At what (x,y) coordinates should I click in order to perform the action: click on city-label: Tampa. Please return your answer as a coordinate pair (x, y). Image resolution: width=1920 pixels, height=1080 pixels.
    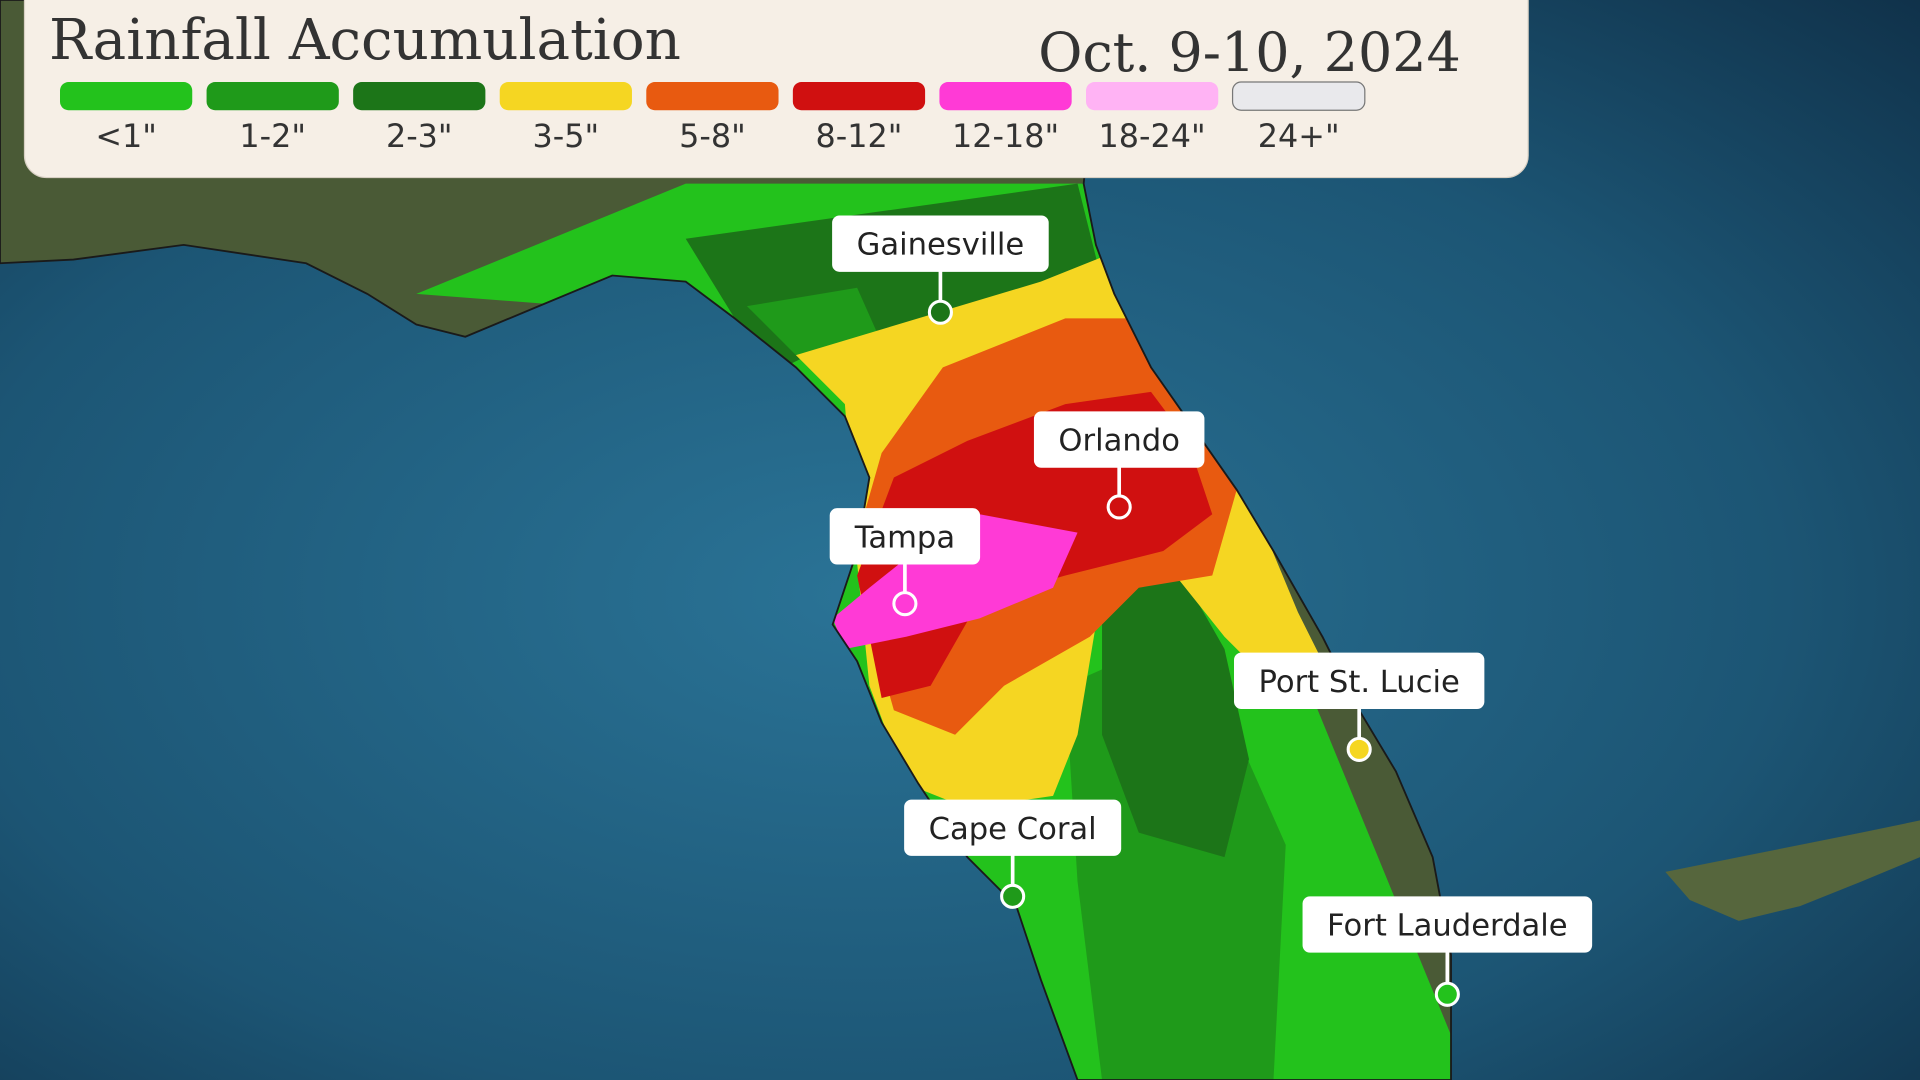
    Looking at the image, I should click on (904, 537).